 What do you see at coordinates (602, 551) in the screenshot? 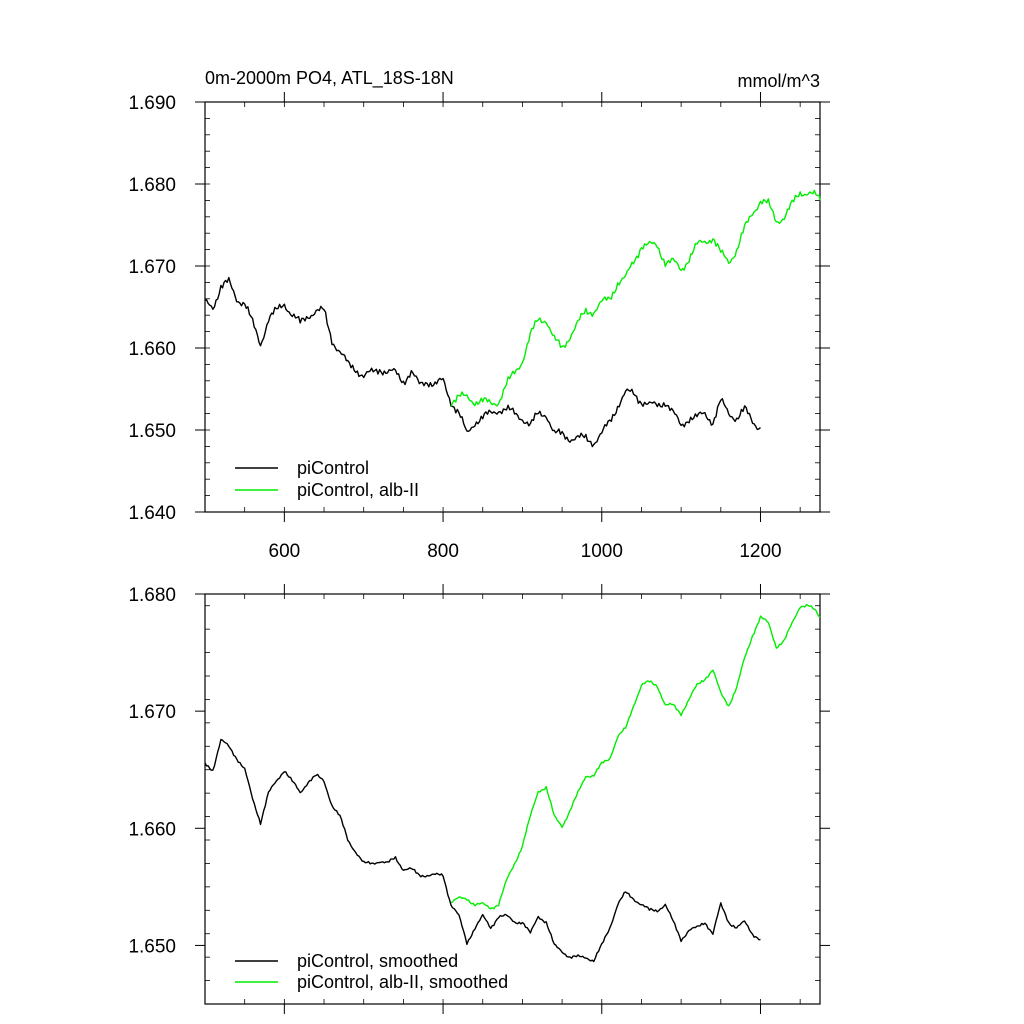
I see `x-tick-label: 1000` at bounding box center [602, 551].